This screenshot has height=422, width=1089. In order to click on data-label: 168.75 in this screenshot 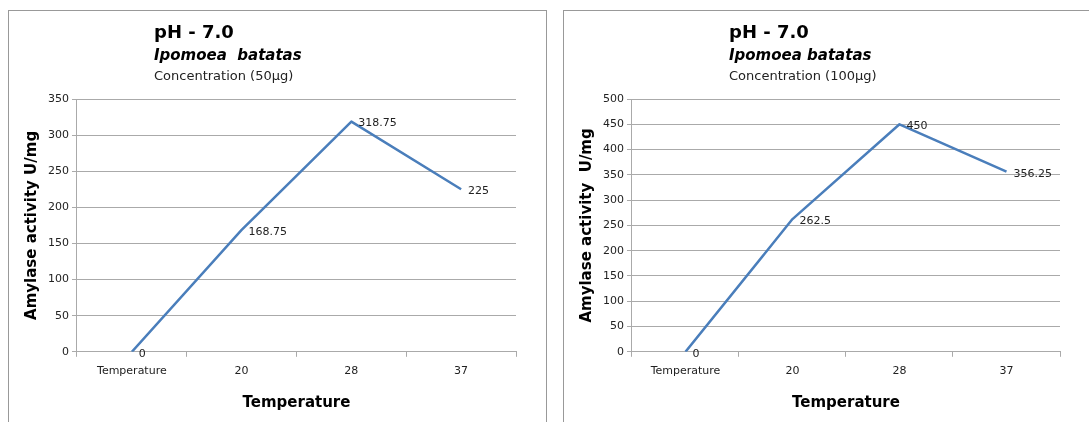, I will do `click(268, 231)`.